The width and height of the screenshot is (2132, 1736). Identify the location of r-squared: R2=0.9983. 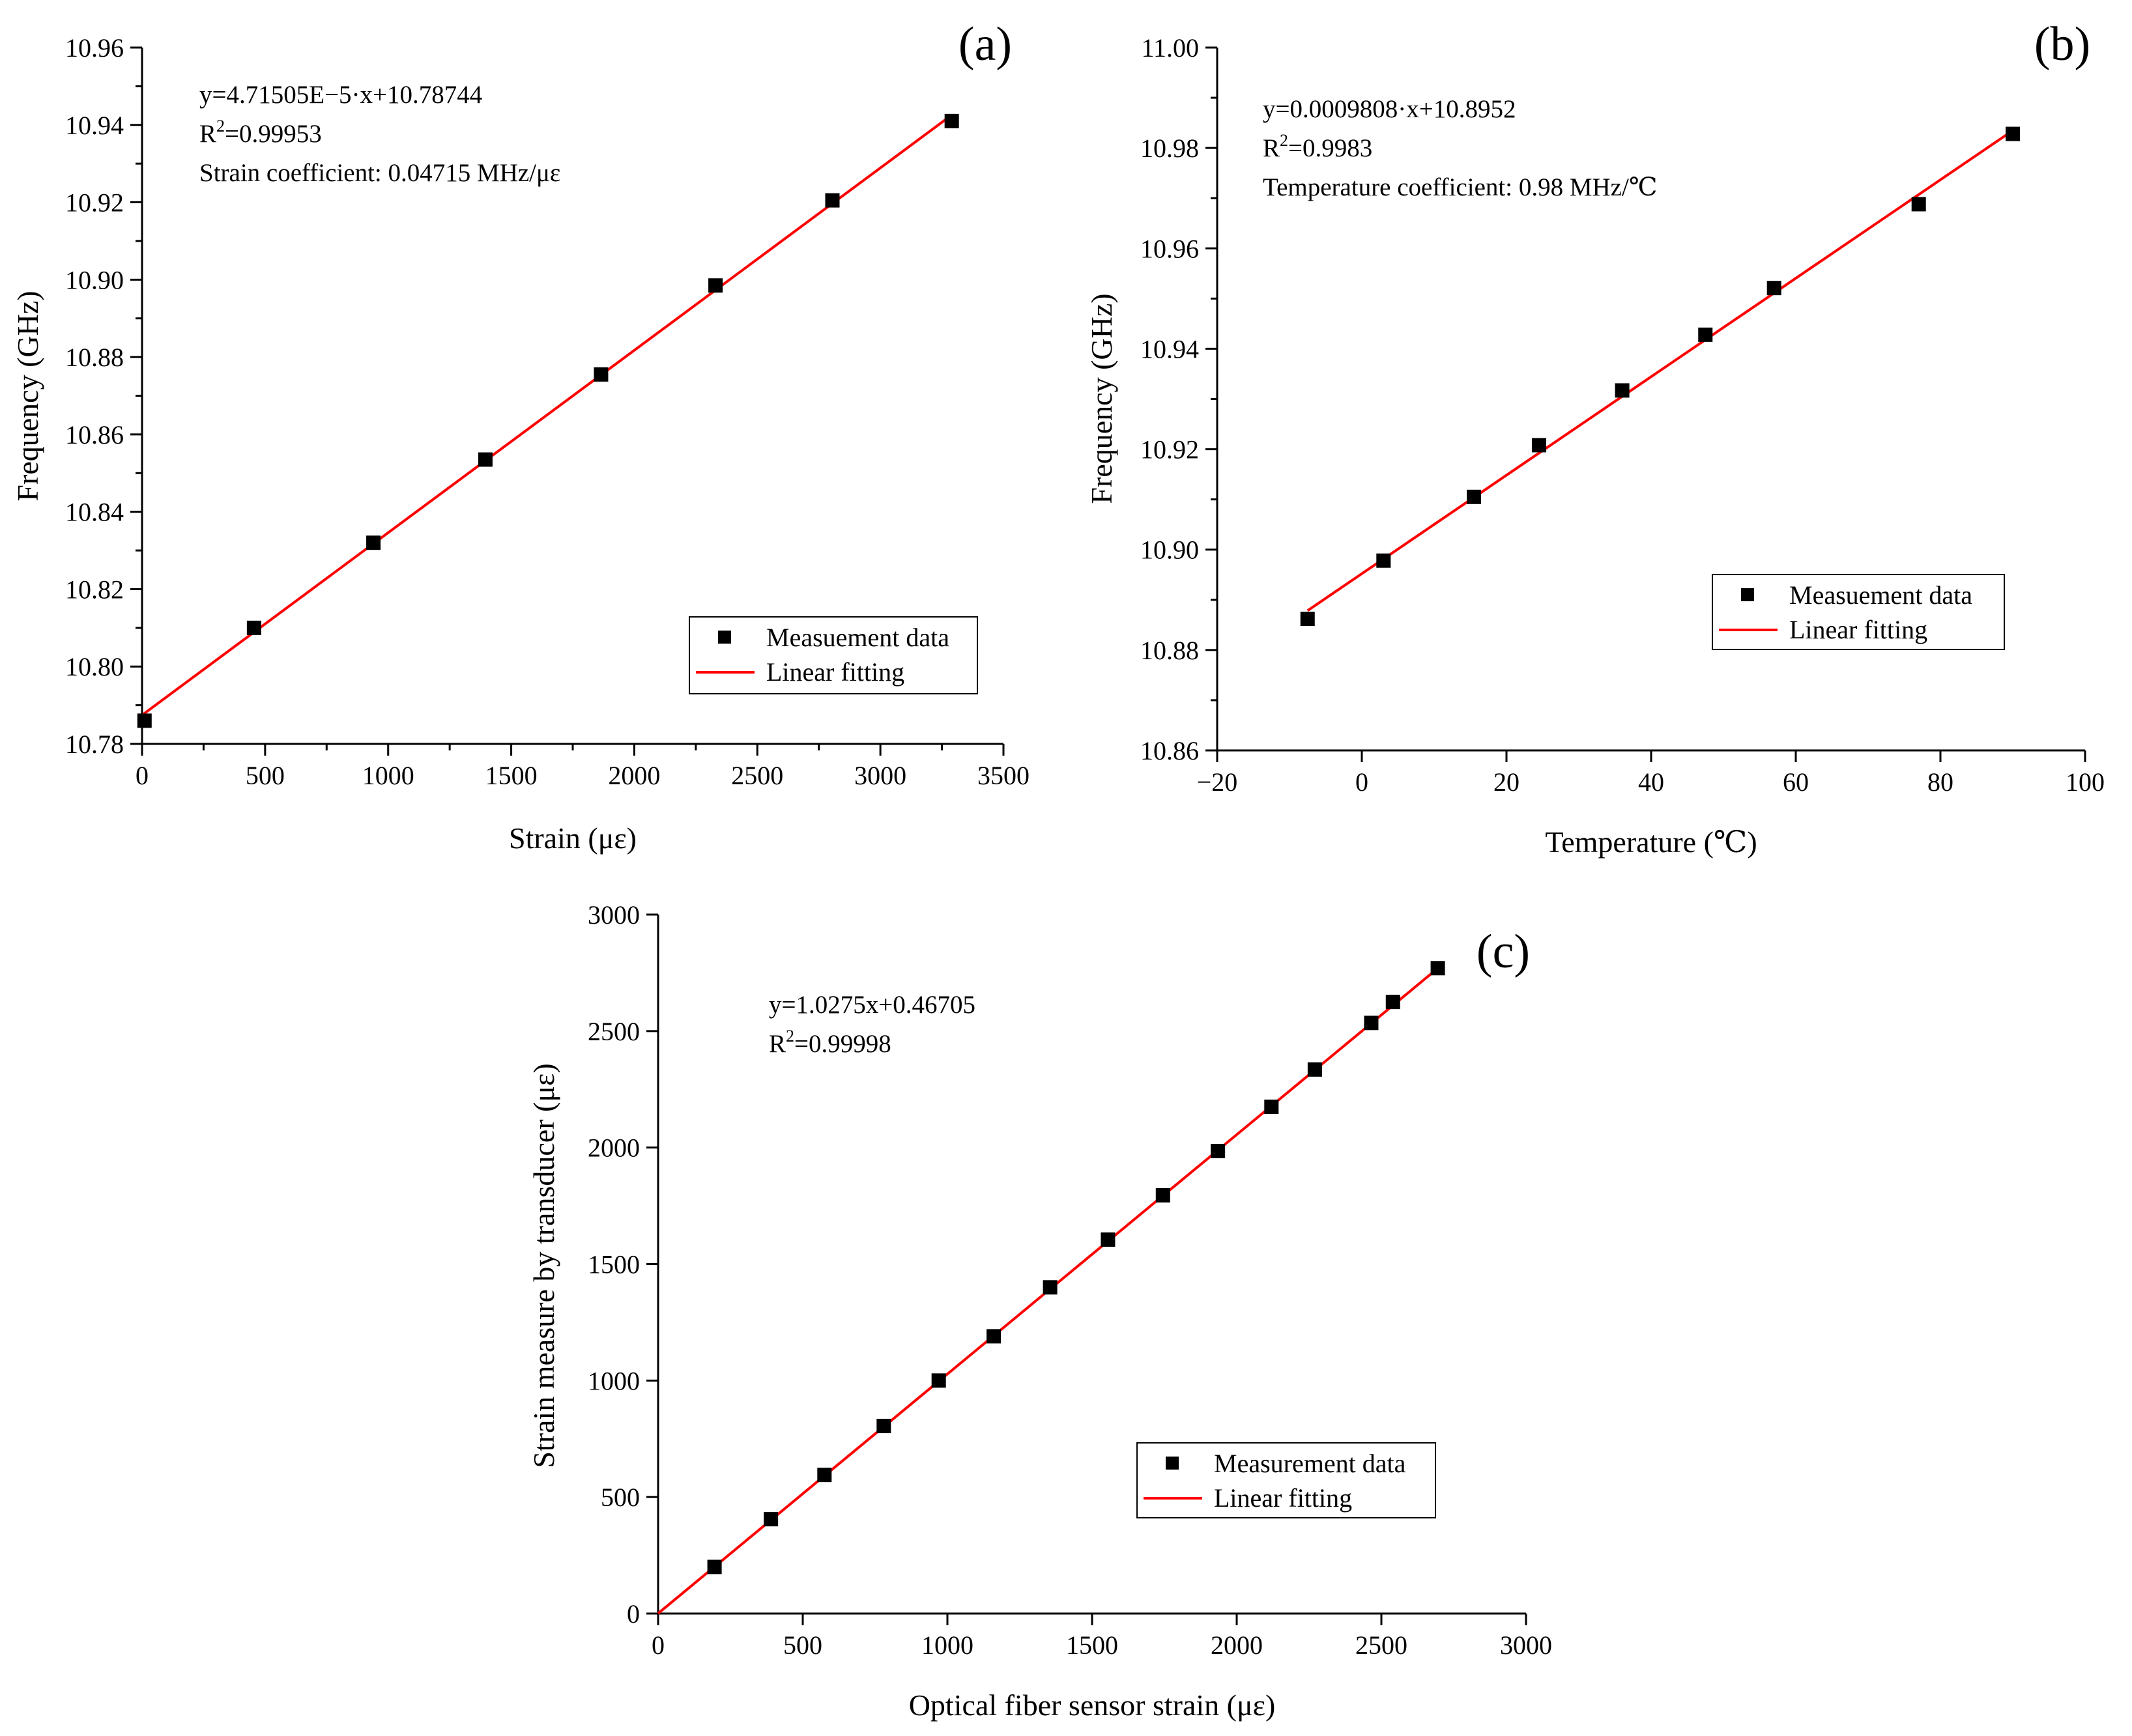
(1317, 146).